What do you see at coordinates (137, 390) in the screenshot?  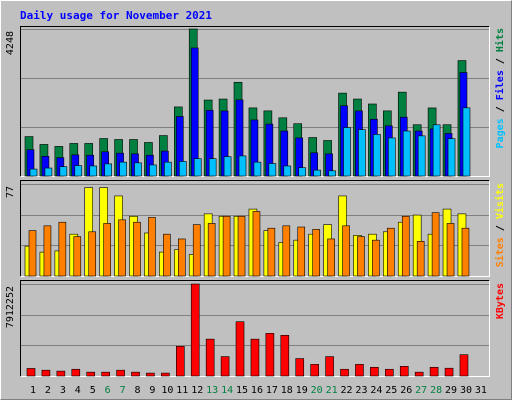 I see `x-tick-label: 8` at bounding box center [137, 390].